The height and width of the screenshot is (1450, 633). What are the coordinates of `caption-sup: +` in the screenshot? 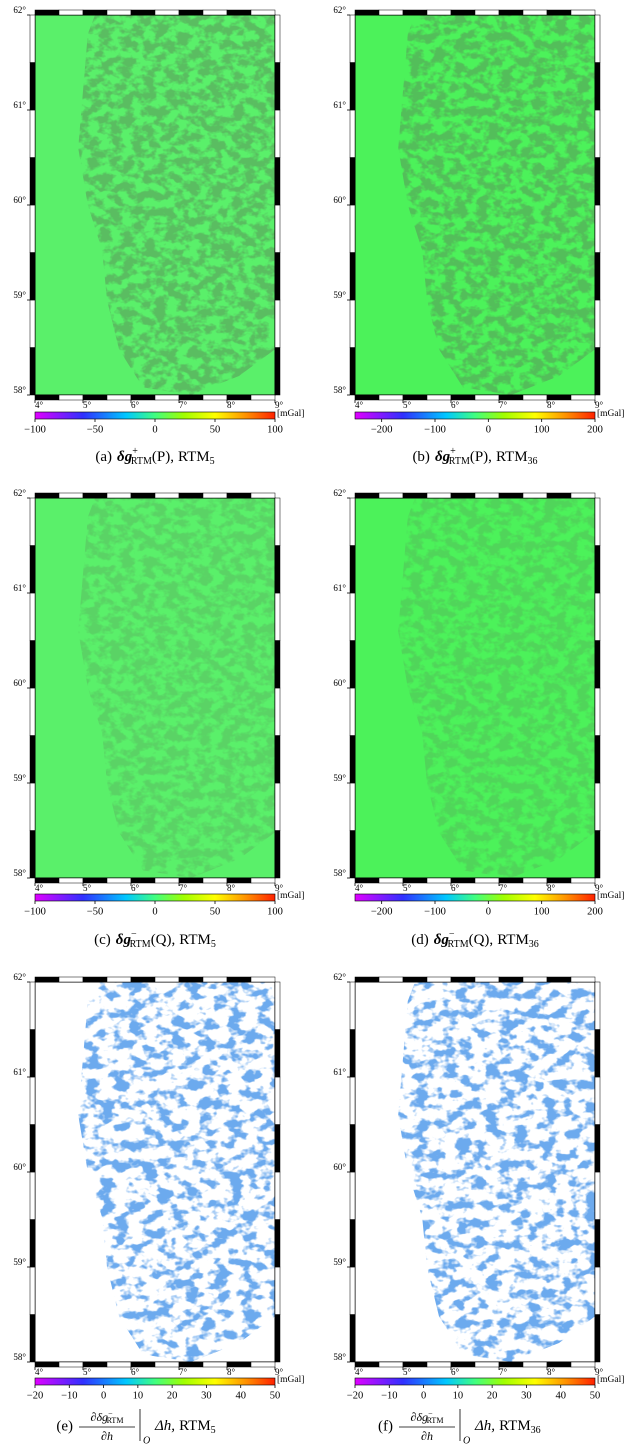 It's located at (453, 451).